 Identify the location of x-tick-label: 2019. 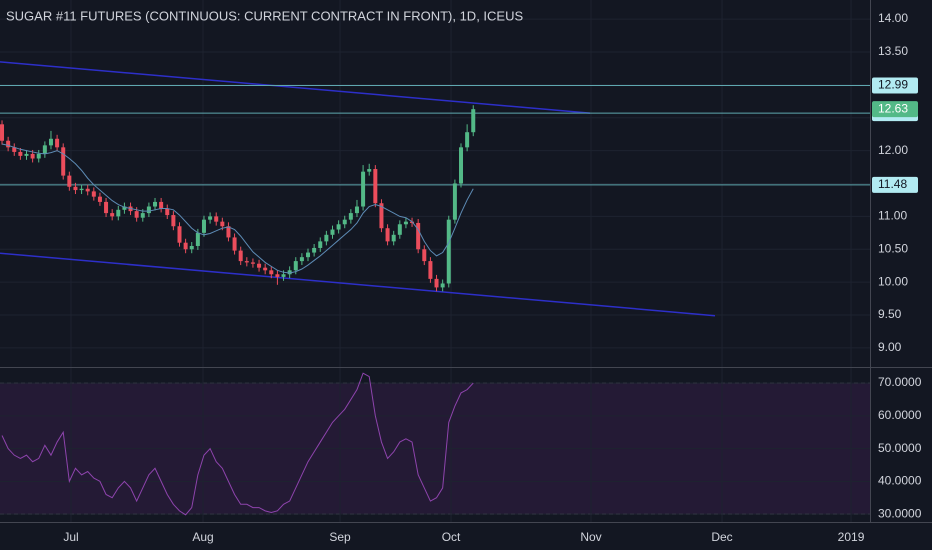
(851, 537).